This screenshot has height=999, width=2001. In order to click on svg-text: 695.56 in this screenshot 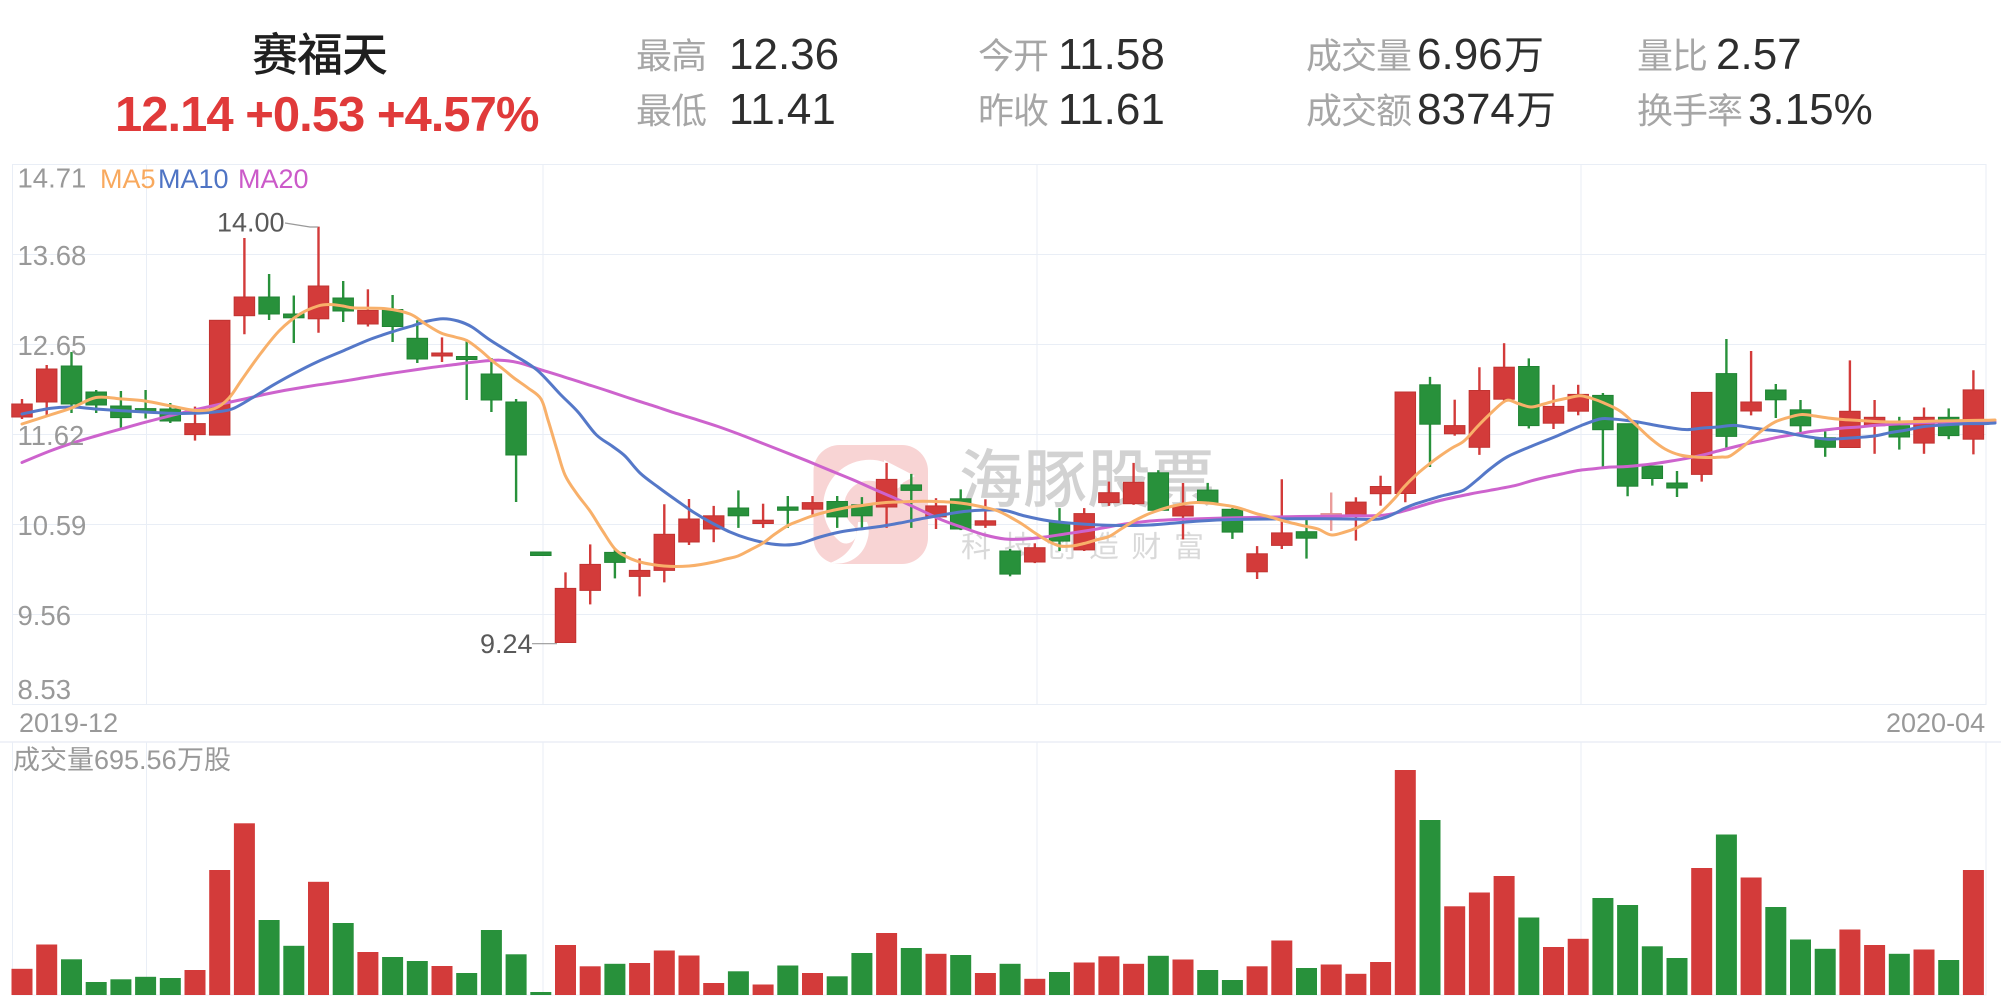, I will do `click(135, 760)`.